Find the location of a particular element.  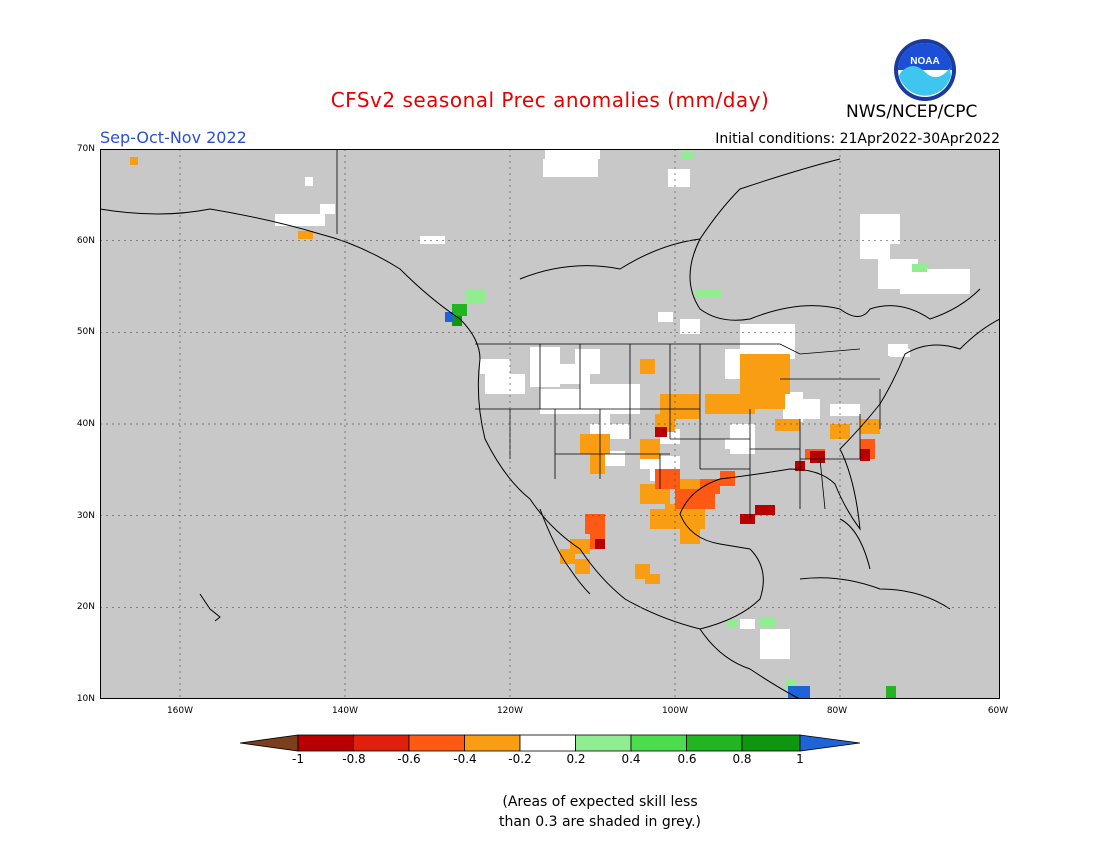

noaa-logo-text: NOAA is located at coordinates (924, 61).